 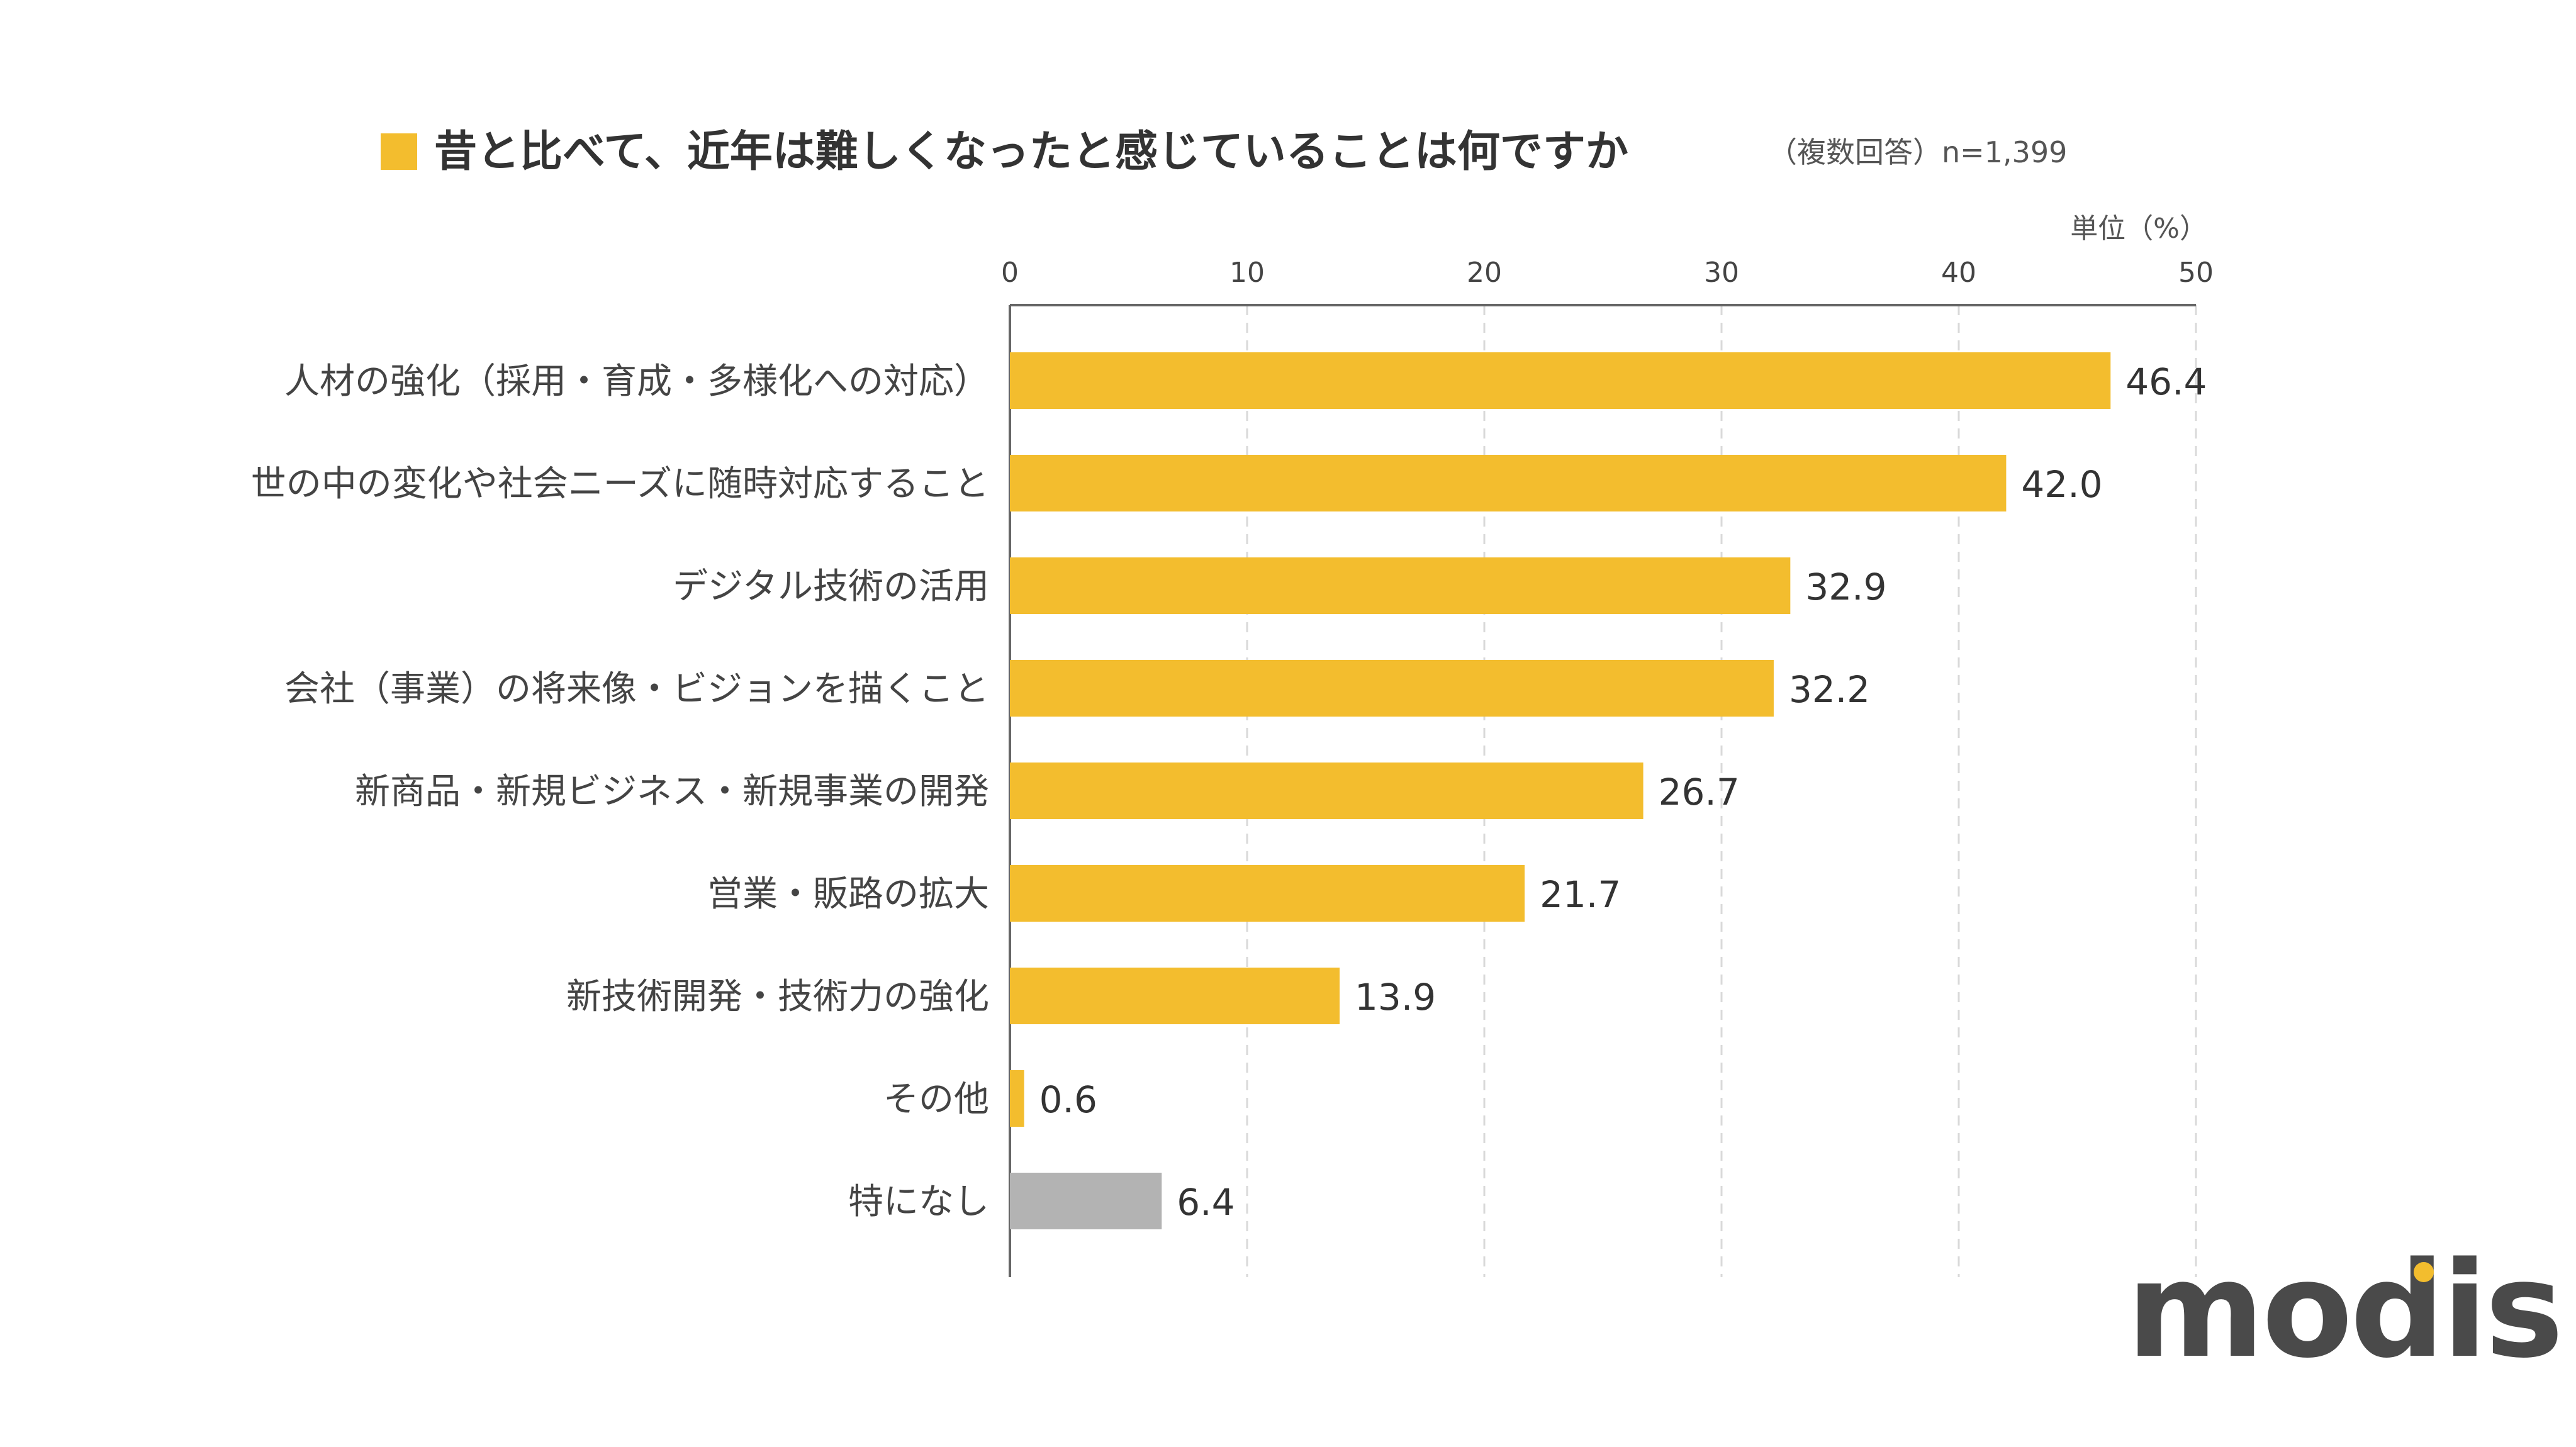 I want to click on category-label: 営業・販路の拡大, so click(x=848, y=894).